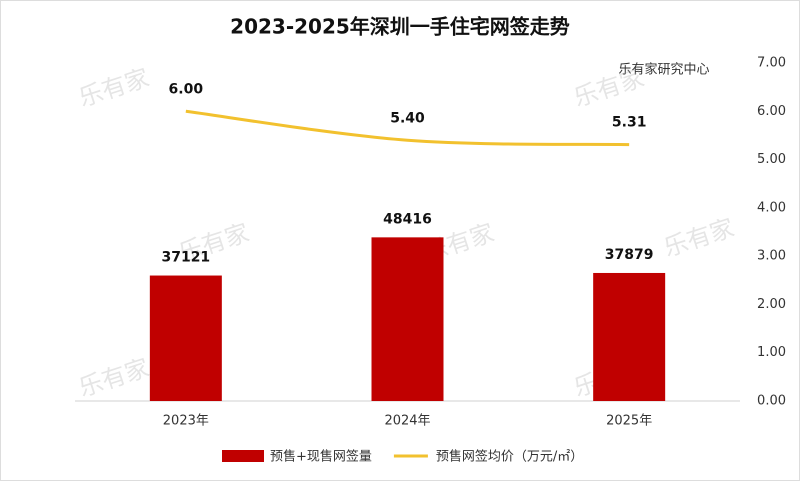  Describe the element at coordinates (321, 457) in the screenshot. I see `legend-label: 预售+现售网签量` at that location.